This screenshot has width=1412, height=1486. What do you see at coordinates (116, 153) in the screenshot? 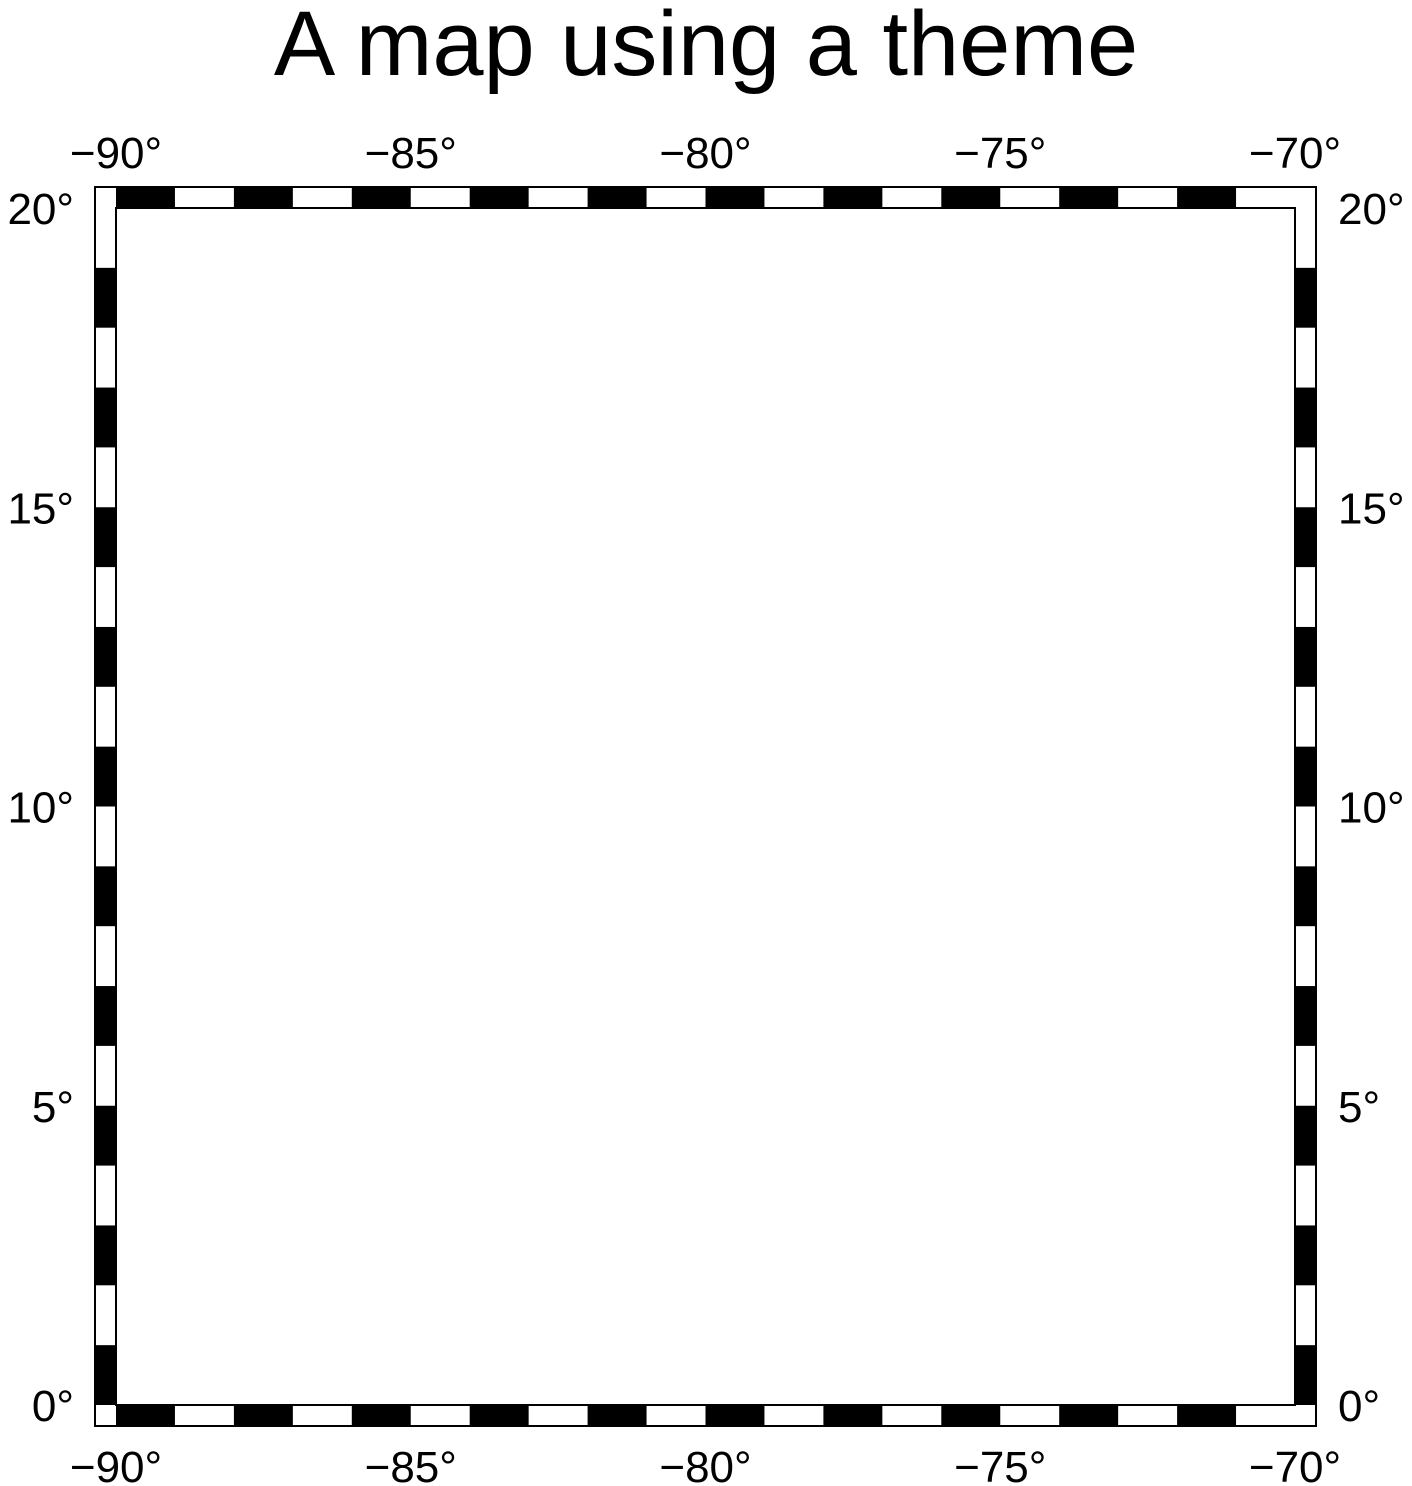
I see `lon-label-top: −90°` at bounding box center [116, 153].